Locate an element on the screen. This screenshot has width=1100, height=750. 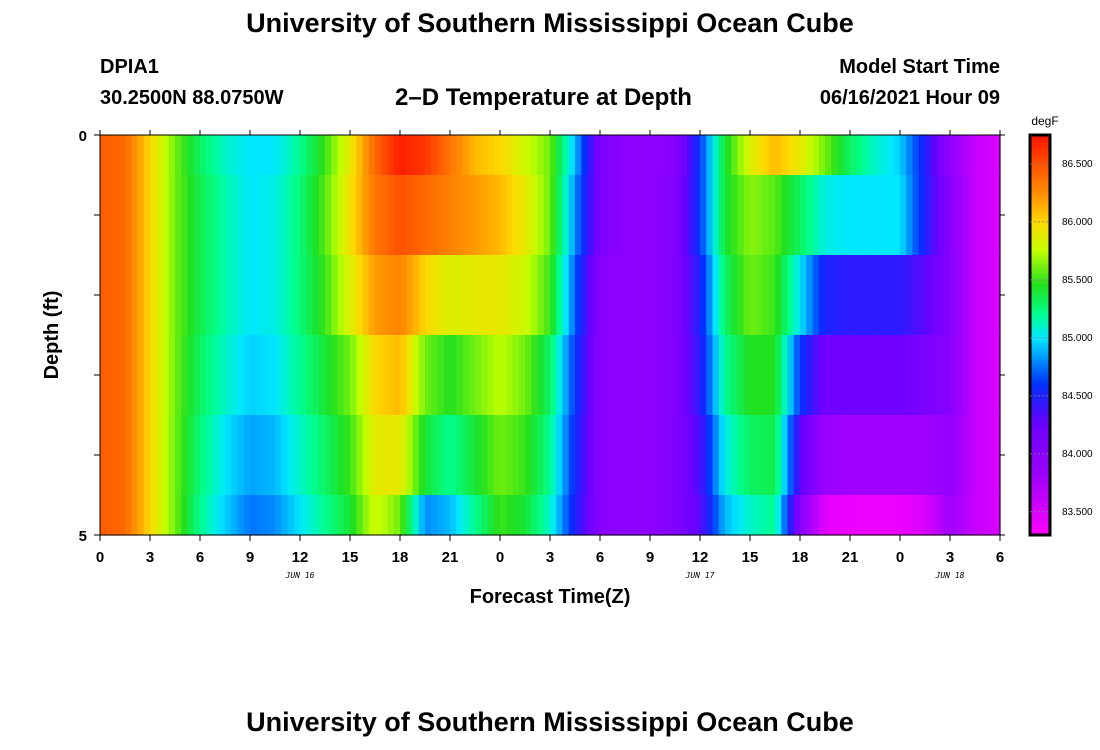
x-tick-label: 3 is located at coordinates (950, 557).